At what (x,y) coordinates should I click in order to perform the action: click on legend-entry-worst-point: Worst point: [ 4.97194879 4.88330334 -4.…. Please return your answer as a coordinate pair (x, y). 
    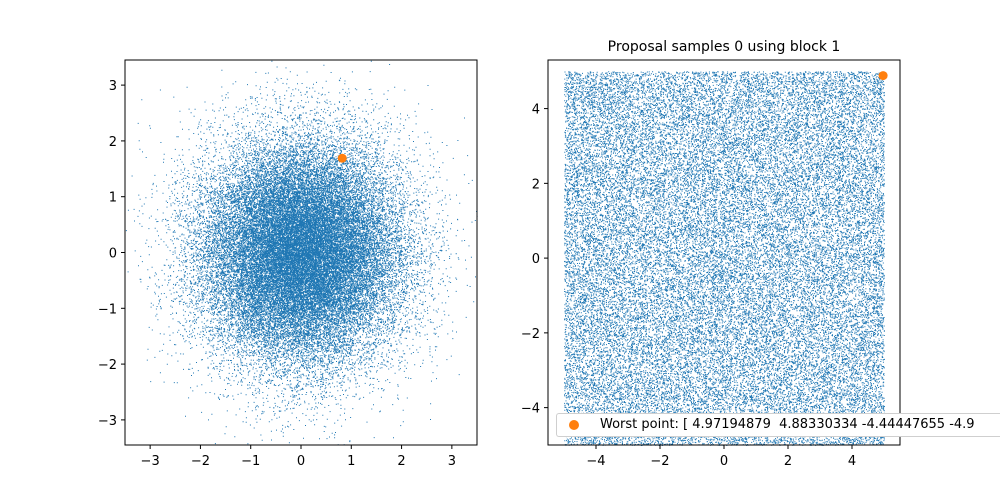
    Looking at the image, I should click on (787, 424).